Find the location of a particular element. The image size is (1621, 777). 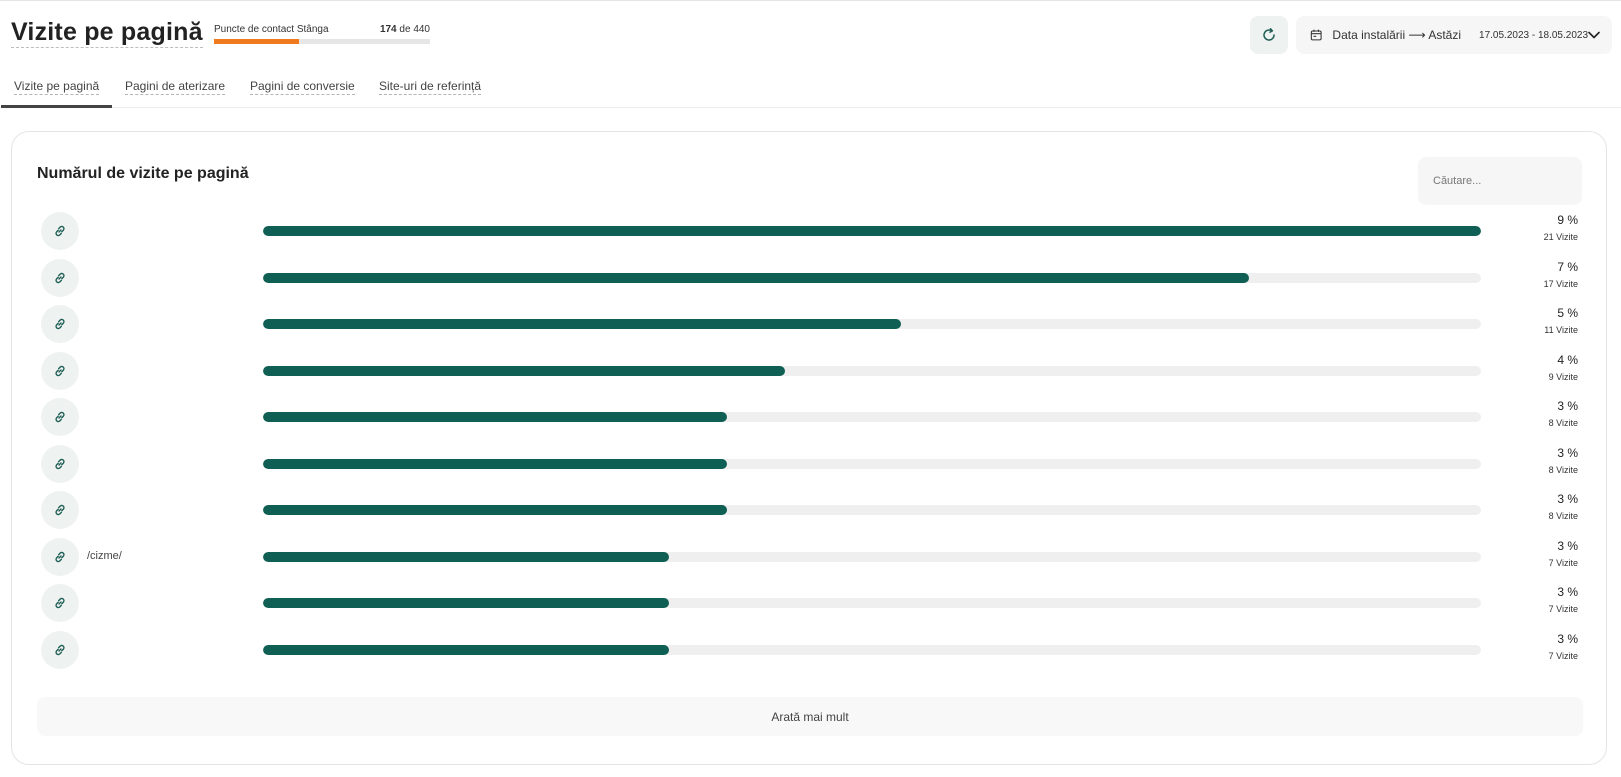

tab-referral-sites: Site-uri de referință is located at coordinates (430, 87).